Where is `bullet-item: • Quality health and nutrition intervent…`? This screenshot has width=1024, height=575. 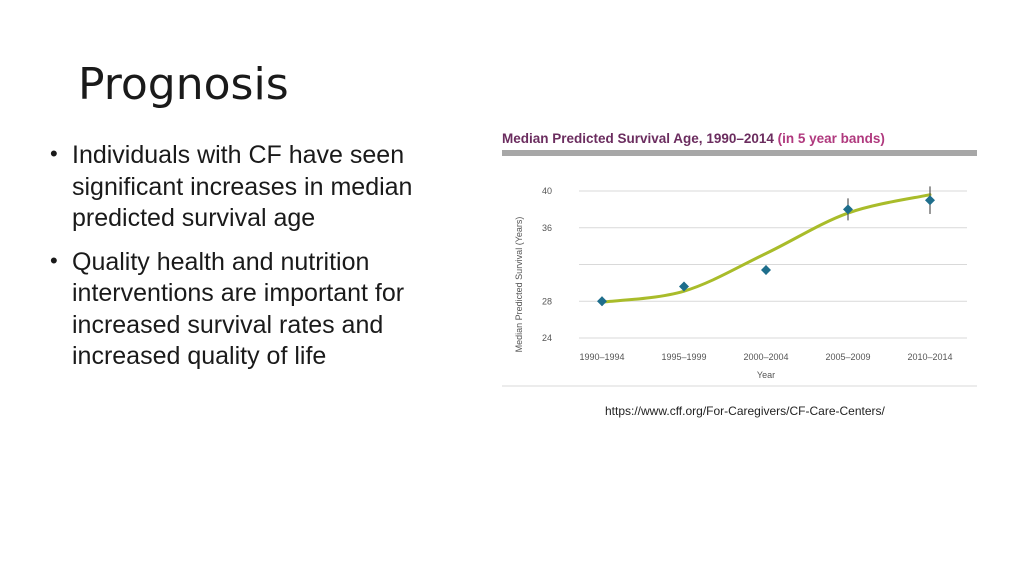
bullet-item: • Quality health and nutrition intervent… is located at coordinates (255, 310).